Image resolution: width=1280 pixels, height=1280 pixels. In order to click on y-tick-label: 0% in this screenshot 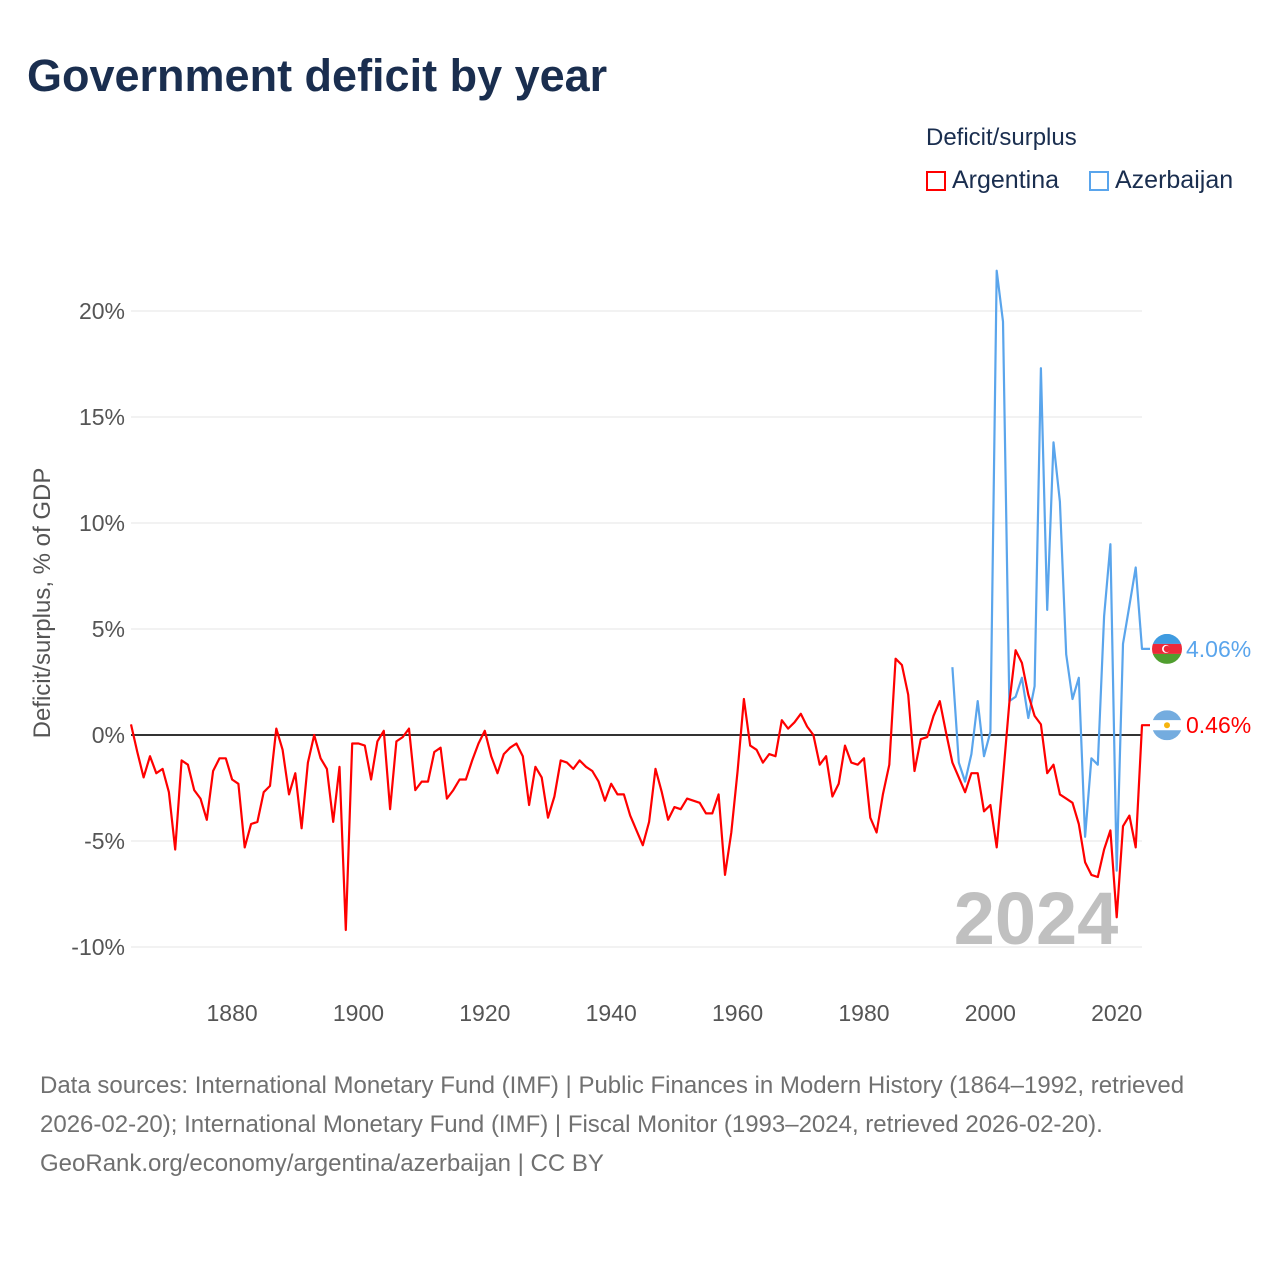, I will do `click(108, 735)`.